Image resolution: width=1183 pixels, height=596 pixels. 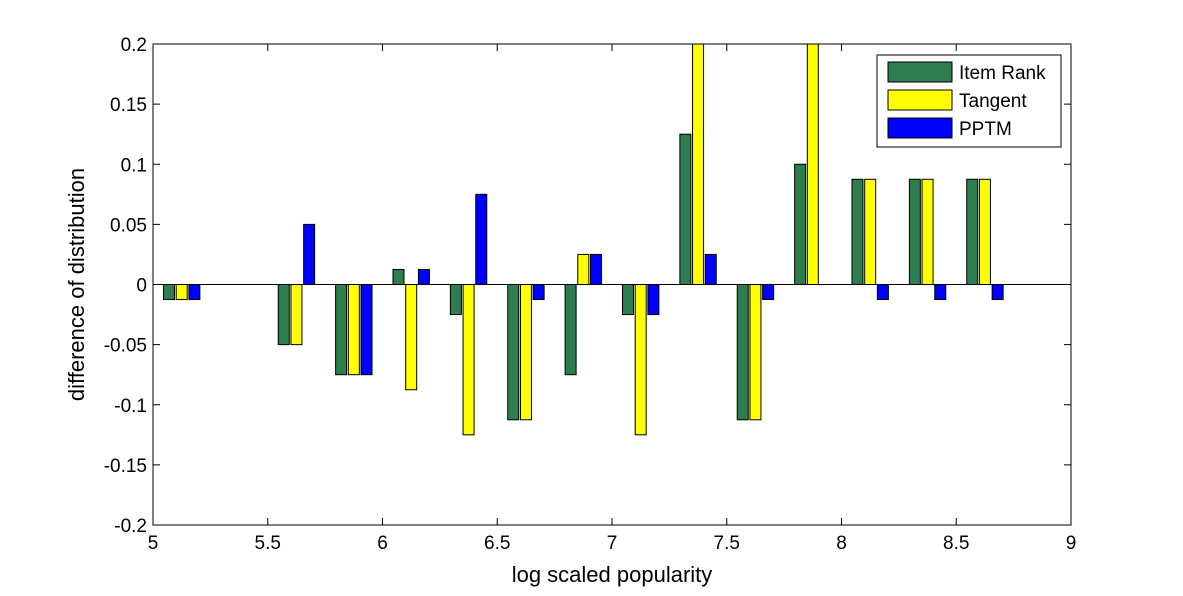 What do you see at coordinates (130, 526) in the screenshot?
I see `y-tick-label: -0.2` at bounding box center [130, 526].